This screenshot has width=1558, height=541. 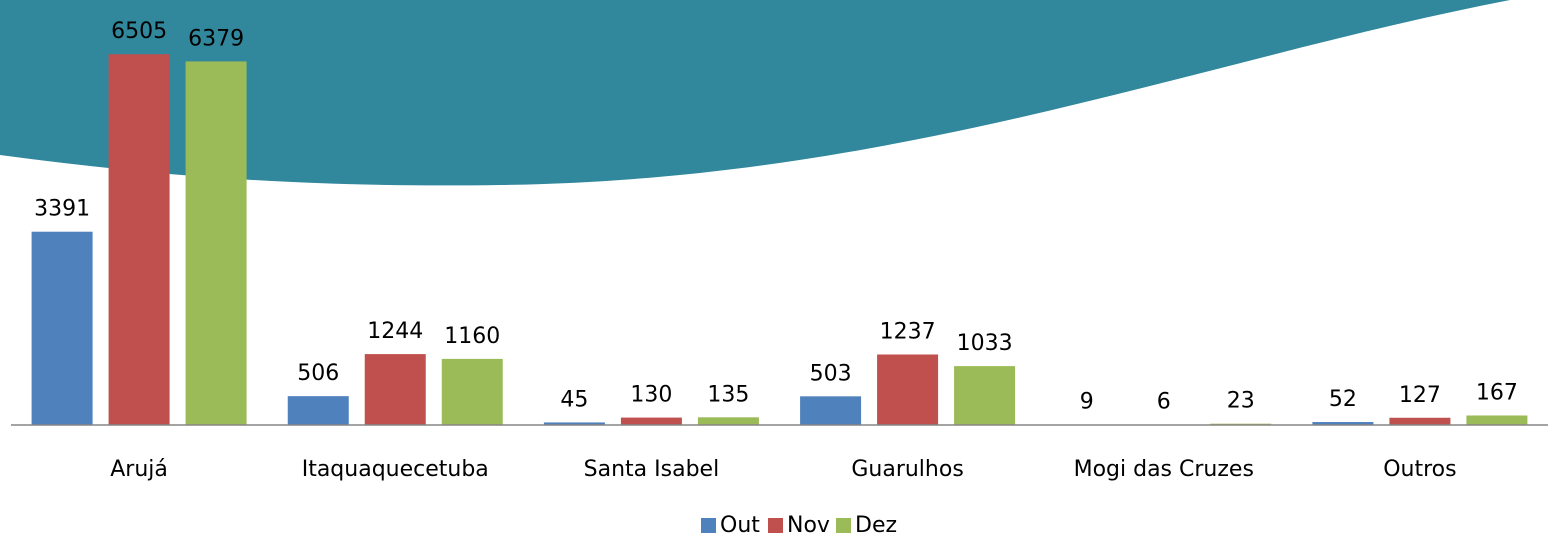 What do you see at coordinates (1497, 392) in the screenshot?
I see `data-label: 167` at bounding box center [1497, 392].